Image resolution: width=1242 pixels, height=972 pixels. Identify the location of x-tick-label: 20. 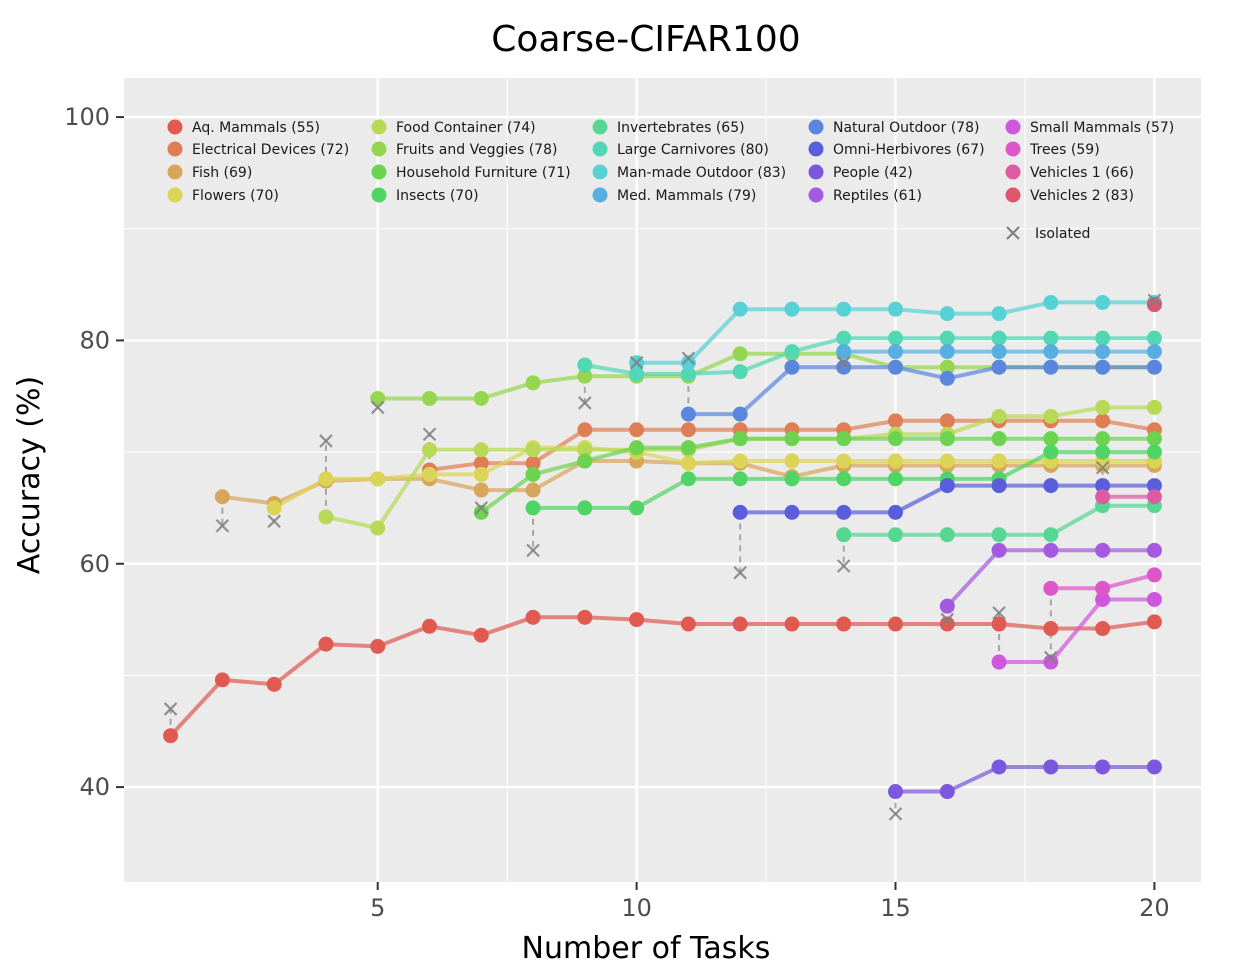
(1154, 908).